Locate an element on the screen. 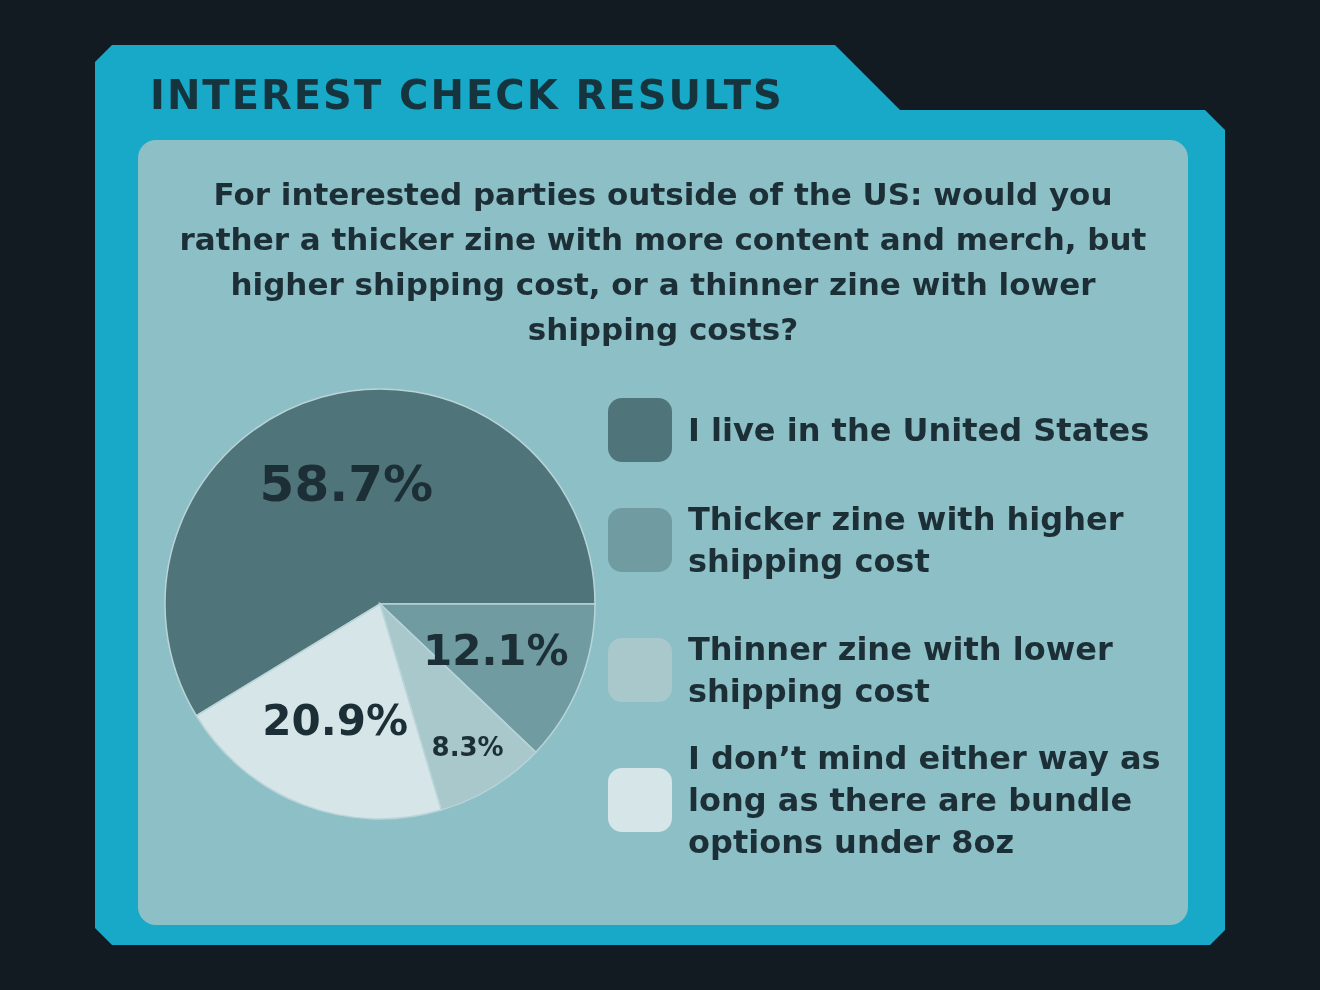 This screenshot has width=1320, height=990. data-label: 12.1% is located at coordinates (495, 650).